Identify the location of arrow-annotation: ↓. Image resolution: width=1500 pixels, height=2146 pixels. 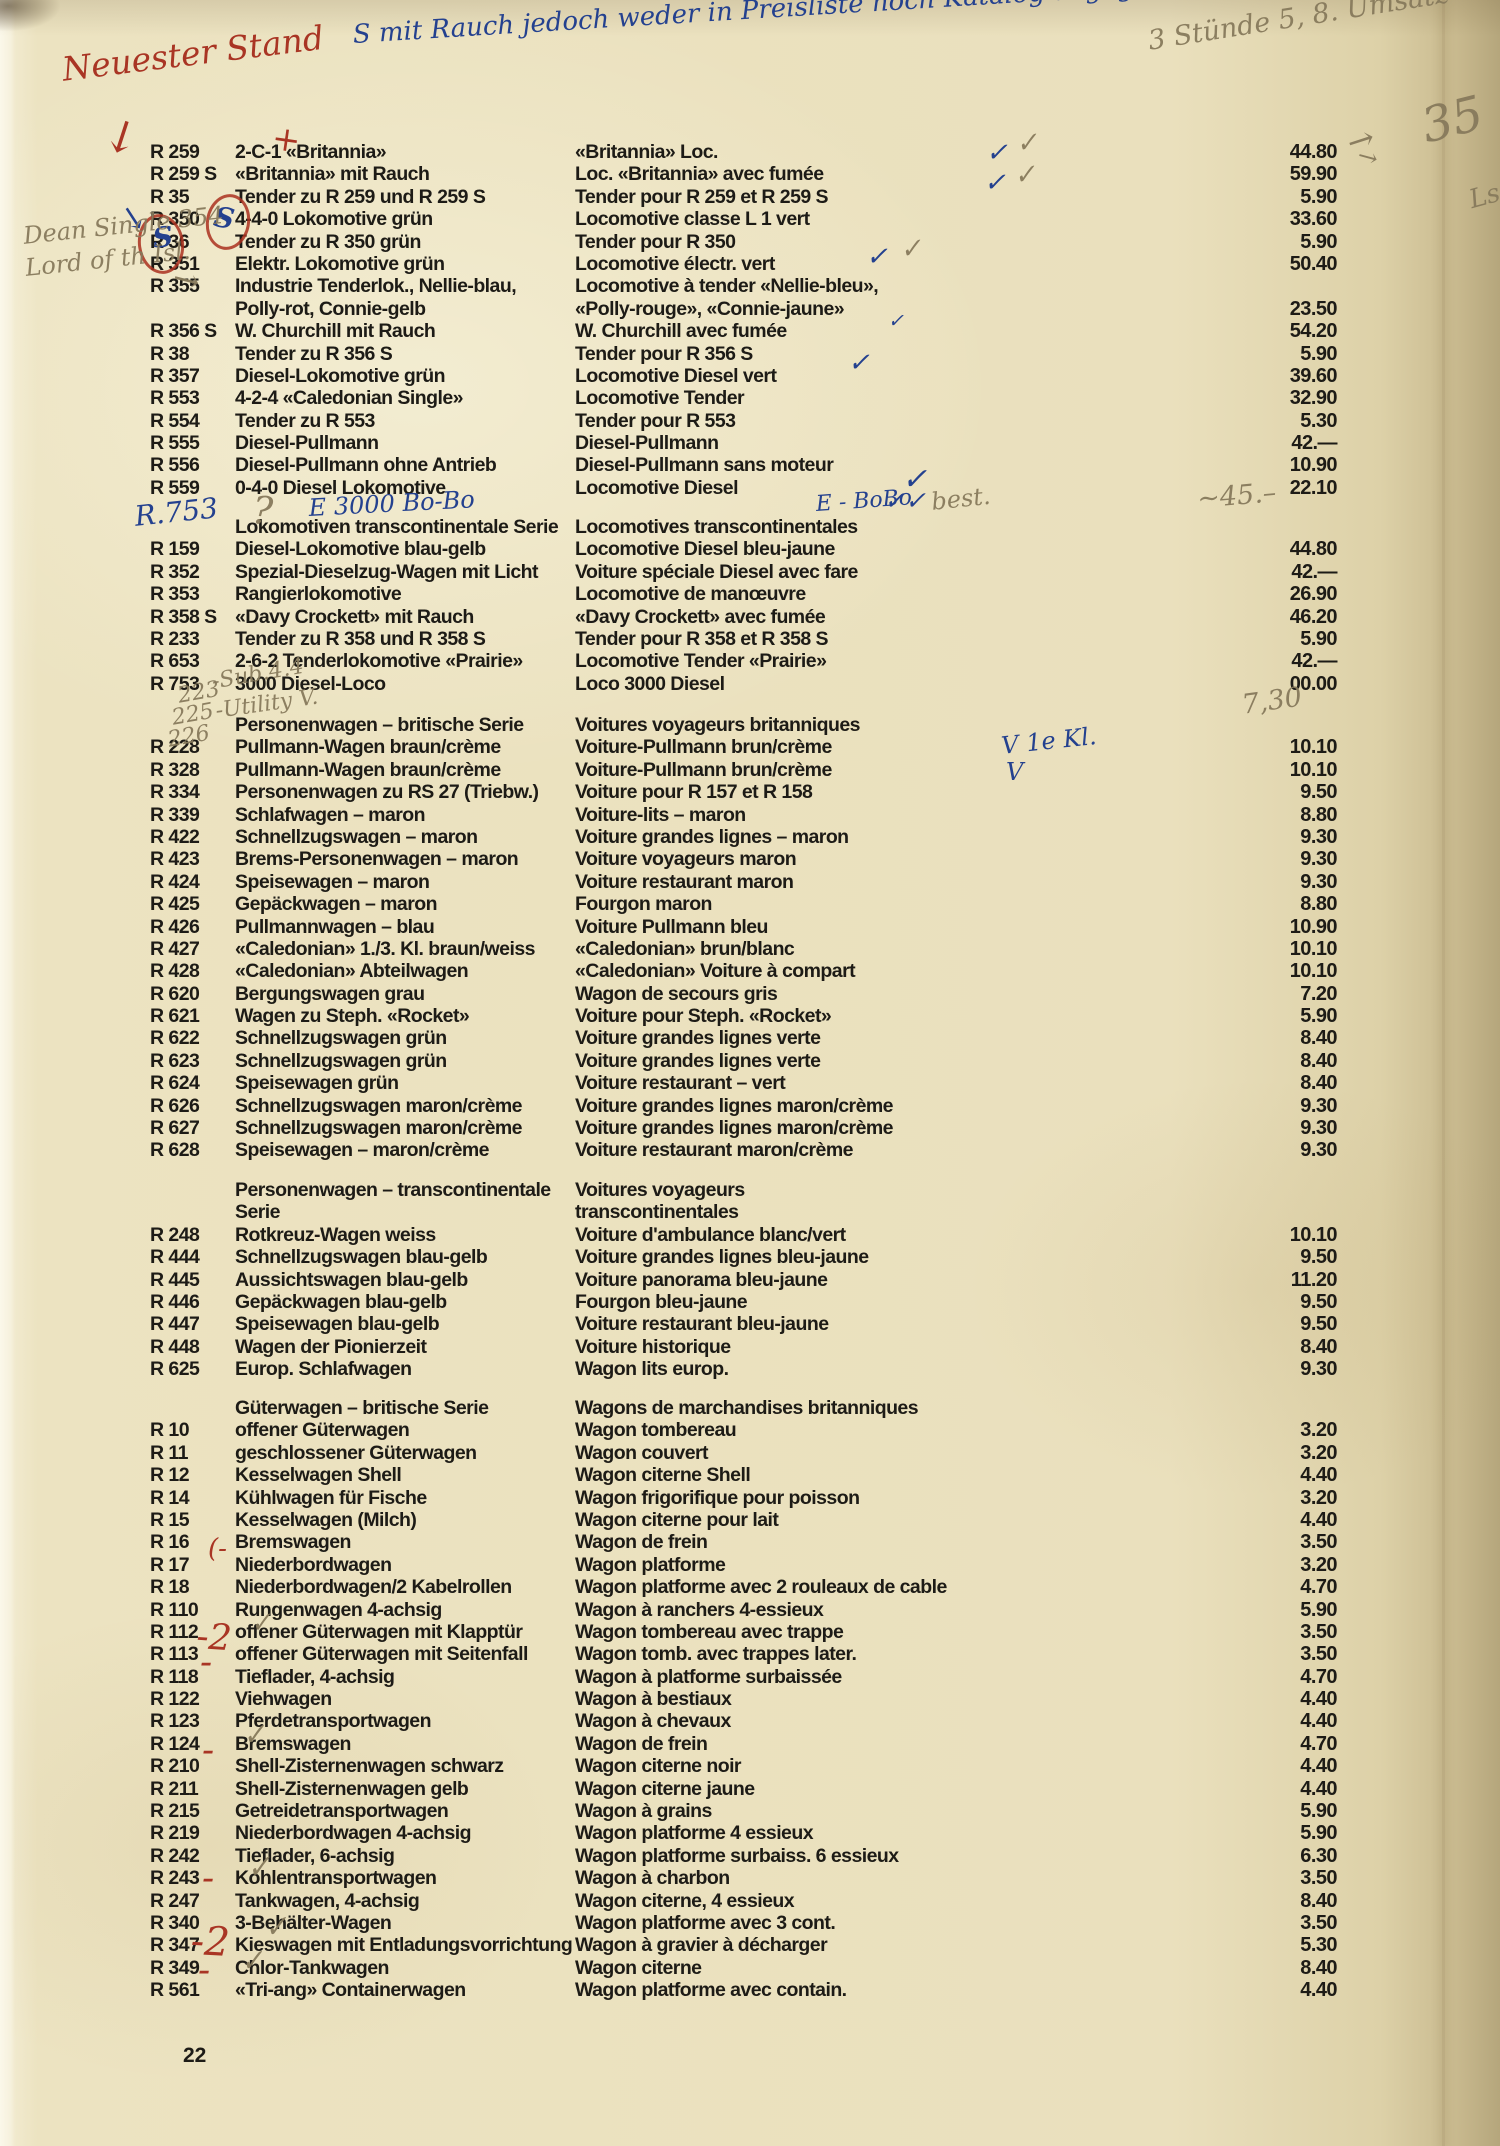
(122, 138).